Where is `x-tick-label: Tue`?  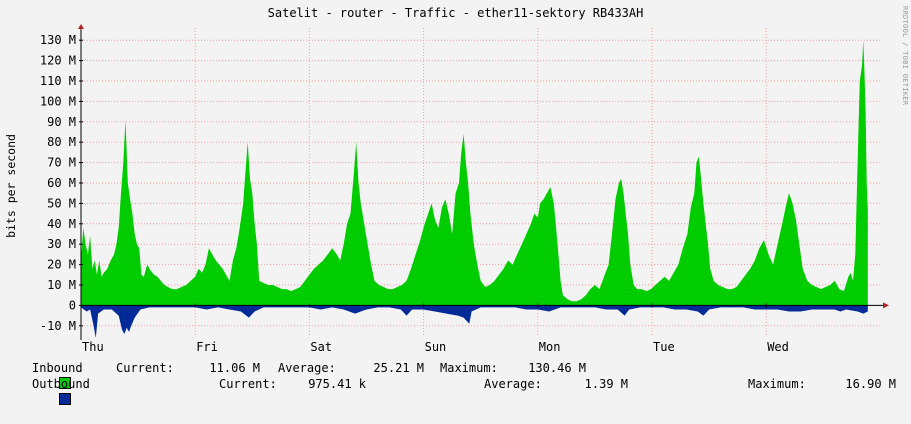
x-tick-label: Tue is located at coordinates (664, 347).